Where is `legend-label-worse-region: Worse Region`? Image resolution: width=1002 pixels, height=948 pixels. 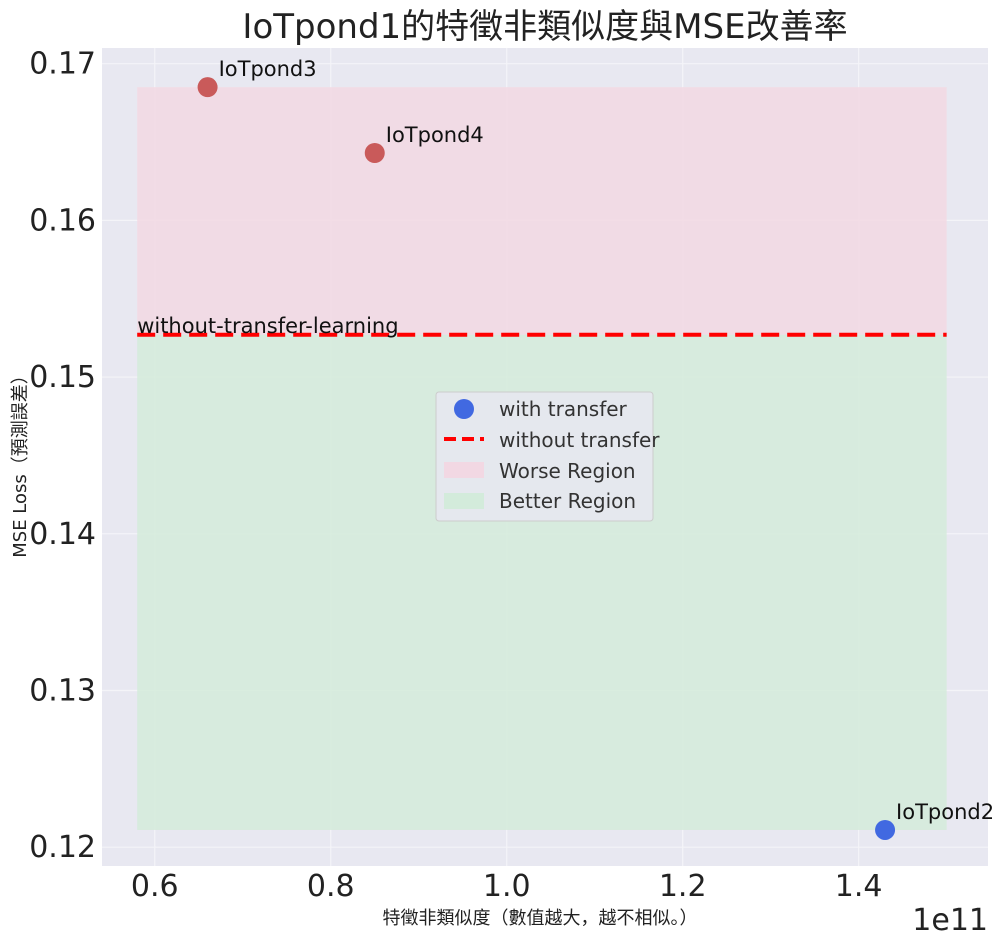
legend-label-worse-region: Worse Region is located at coordinates (567, 471).